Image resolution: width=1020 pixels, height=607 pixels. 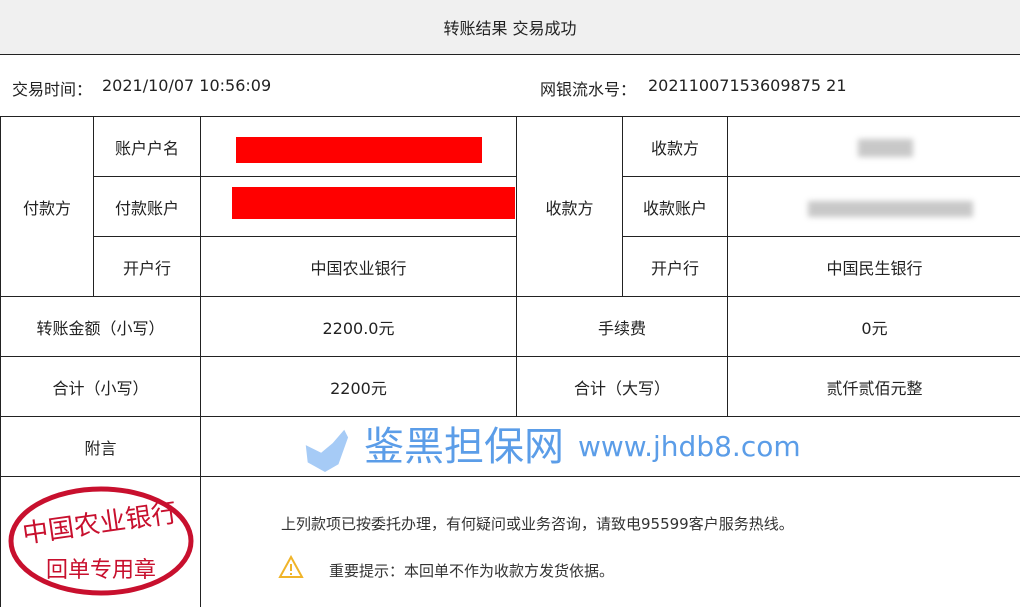 I want to click on payee-name-label: 收款方, so click(x=675, y=147).